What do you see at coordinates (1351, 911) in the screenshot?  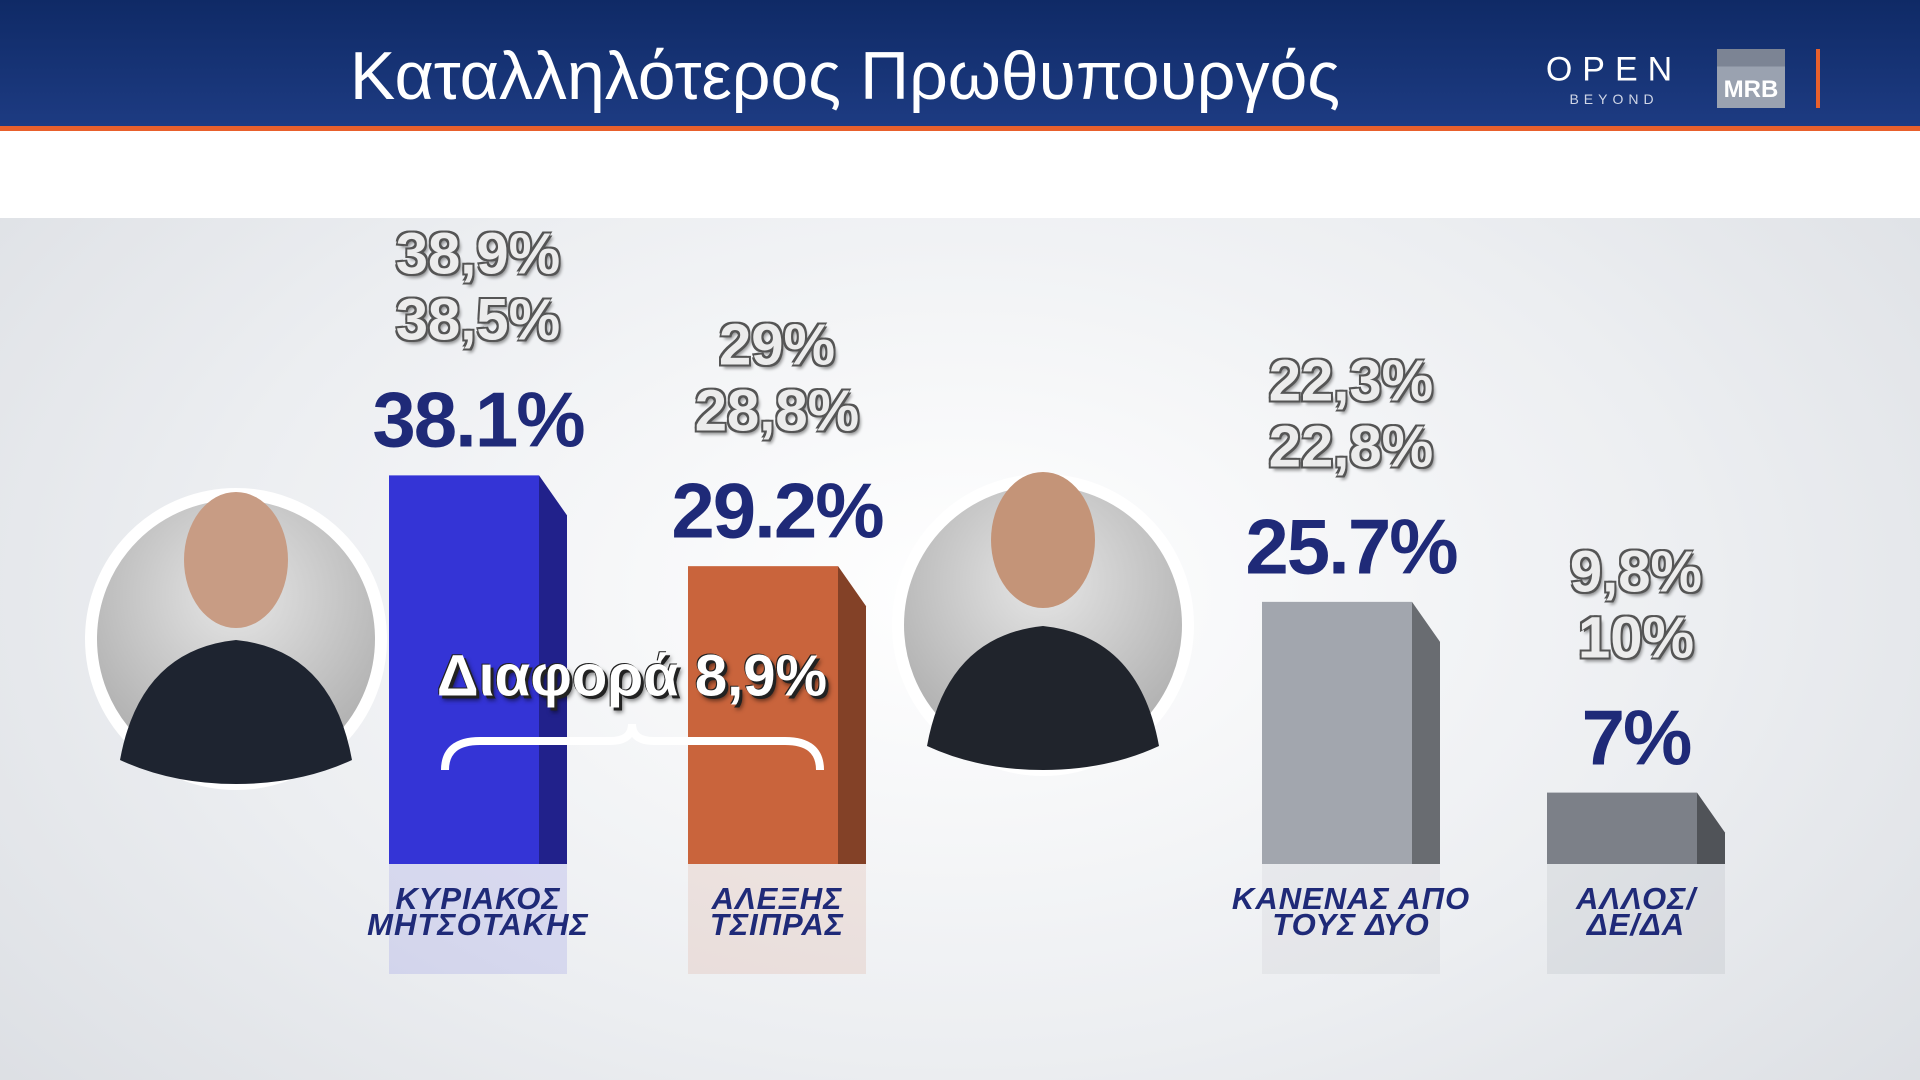 I see `category-label: ΚΑΝΕΝΑΣ ΑΠΟ ΤΟΥΣ ΔΥΟ` at bounding box center [1351, 911].